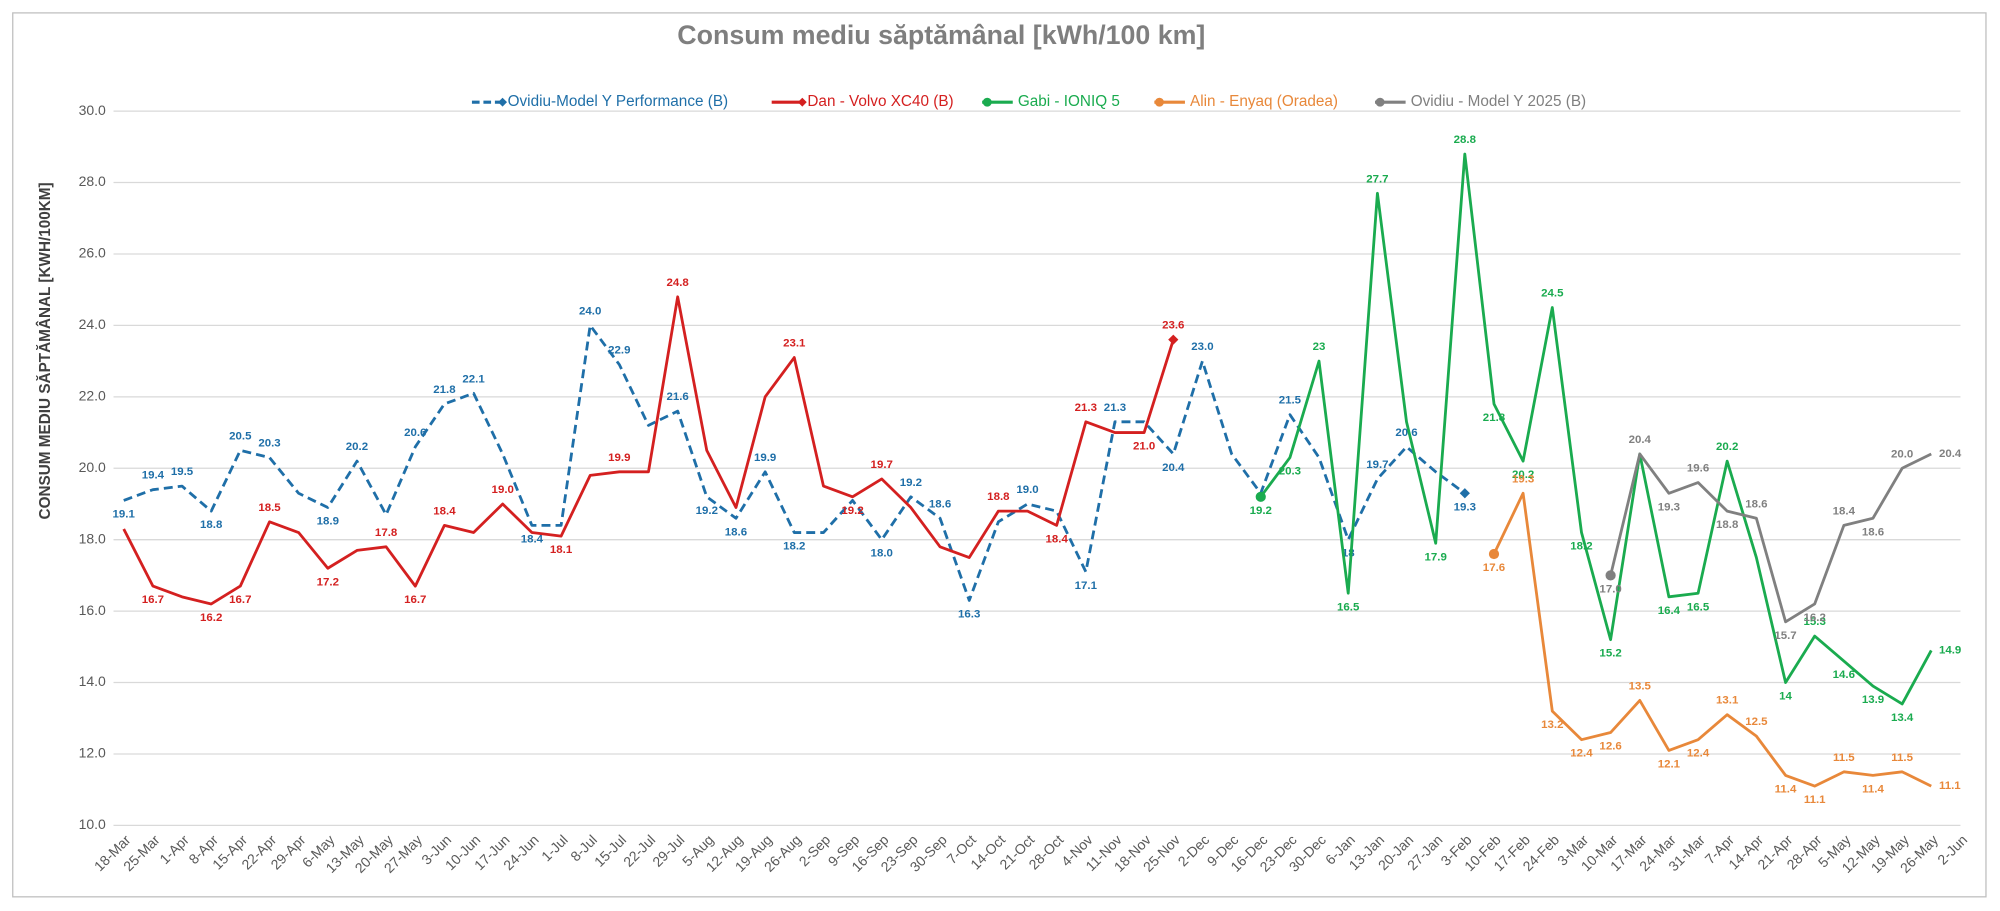 The image size is (2000, 911). What do you see at coordinates (1086, 586) in the screenshot?
I see `data-label: 17.1` at bounding box center [1086, 586].